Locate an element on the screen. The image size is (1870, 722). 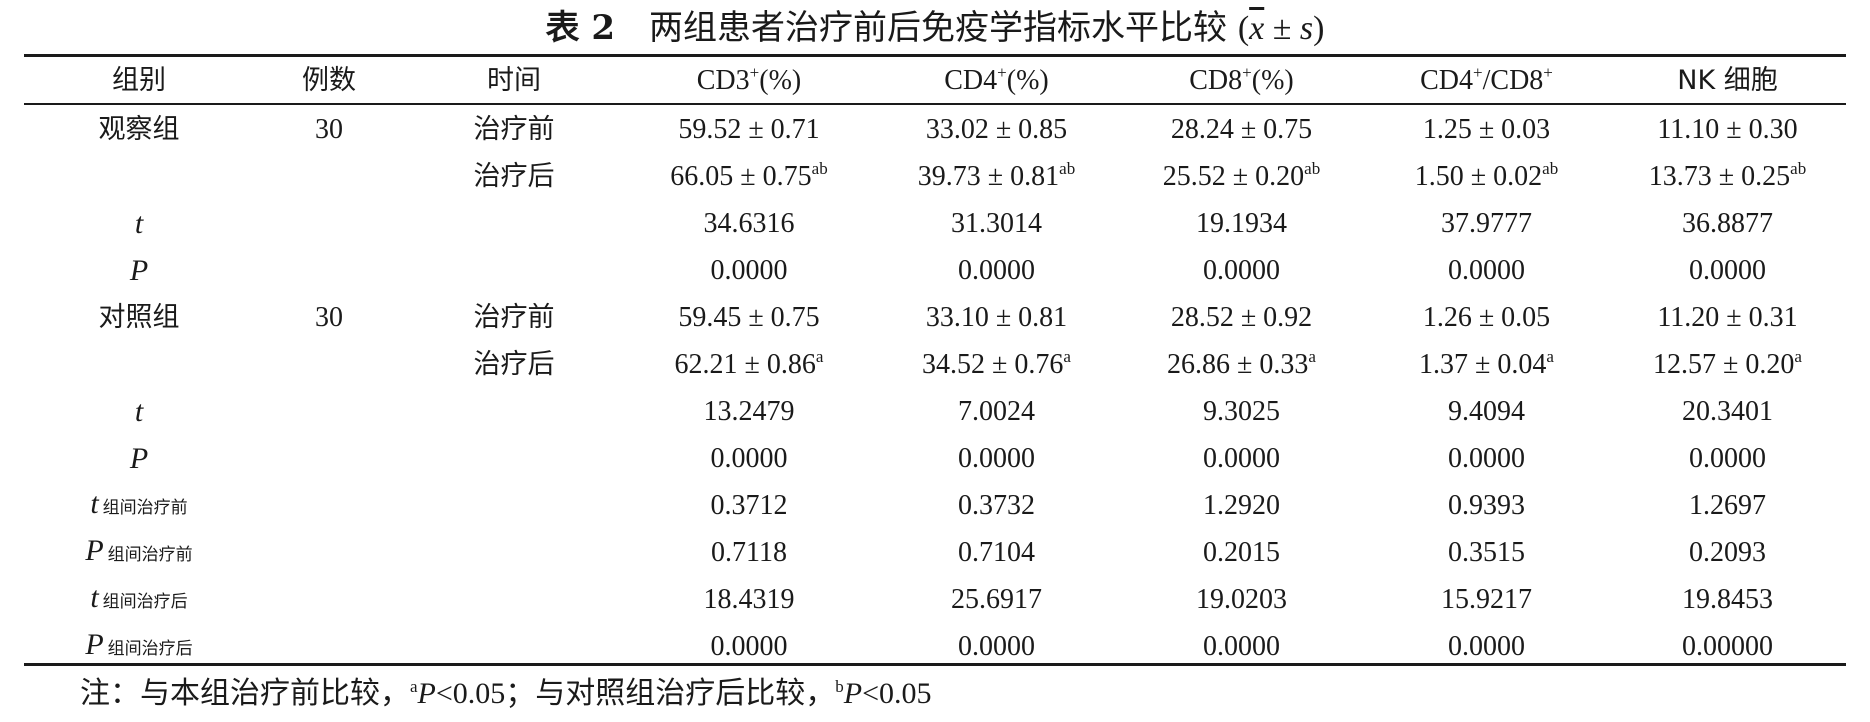
header-nk-cells: NK 细胞 is located at coordinates (1727, 80).